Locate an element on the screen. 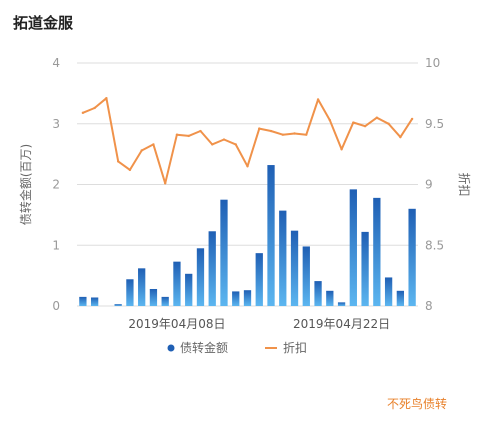  line-path is located at coordinates (247, 141).